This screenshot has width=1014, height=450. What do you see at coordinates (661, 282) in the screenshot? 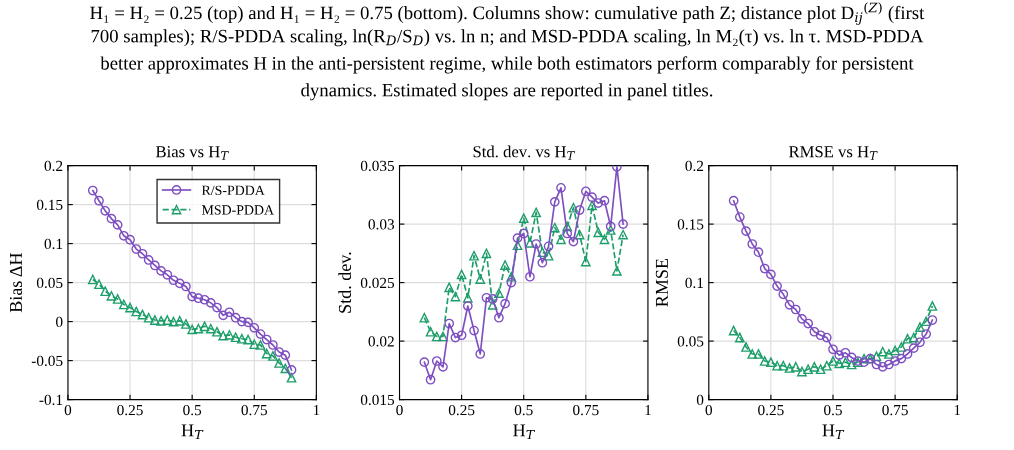
I see `y-axis-title: RMSE` at bounding box center [661, 282].